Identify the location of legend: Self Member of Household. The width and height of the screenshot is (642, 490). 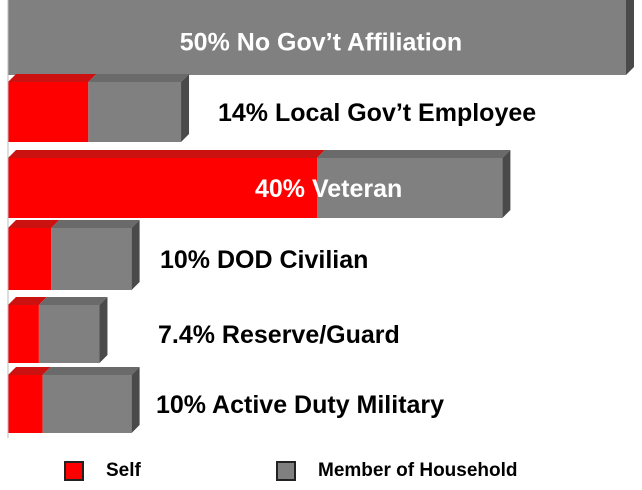
(321, 473).